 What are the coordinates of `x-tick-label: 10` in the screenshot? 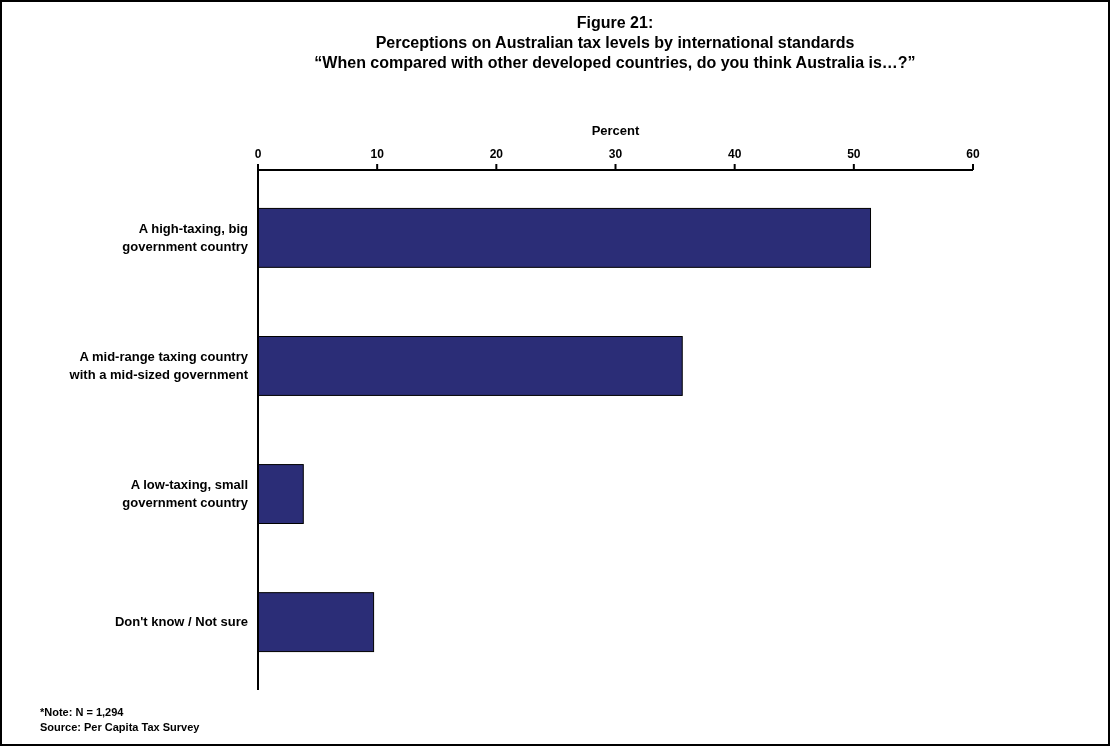 It's located at (377, 154).